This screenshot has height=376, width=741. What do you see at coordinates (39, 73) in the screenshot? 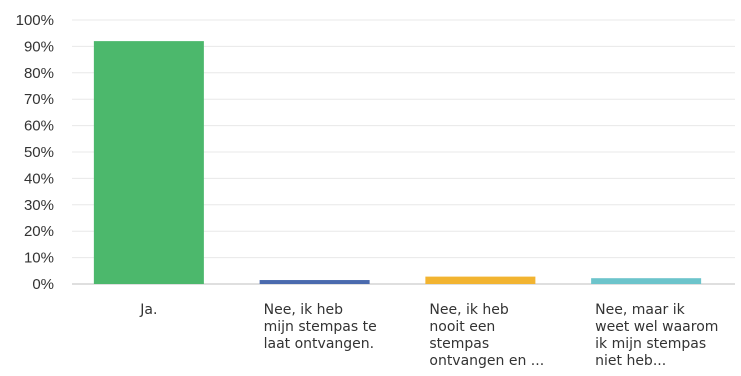
I see `y-tick-label: 80%` at bounding box center [39, 73].